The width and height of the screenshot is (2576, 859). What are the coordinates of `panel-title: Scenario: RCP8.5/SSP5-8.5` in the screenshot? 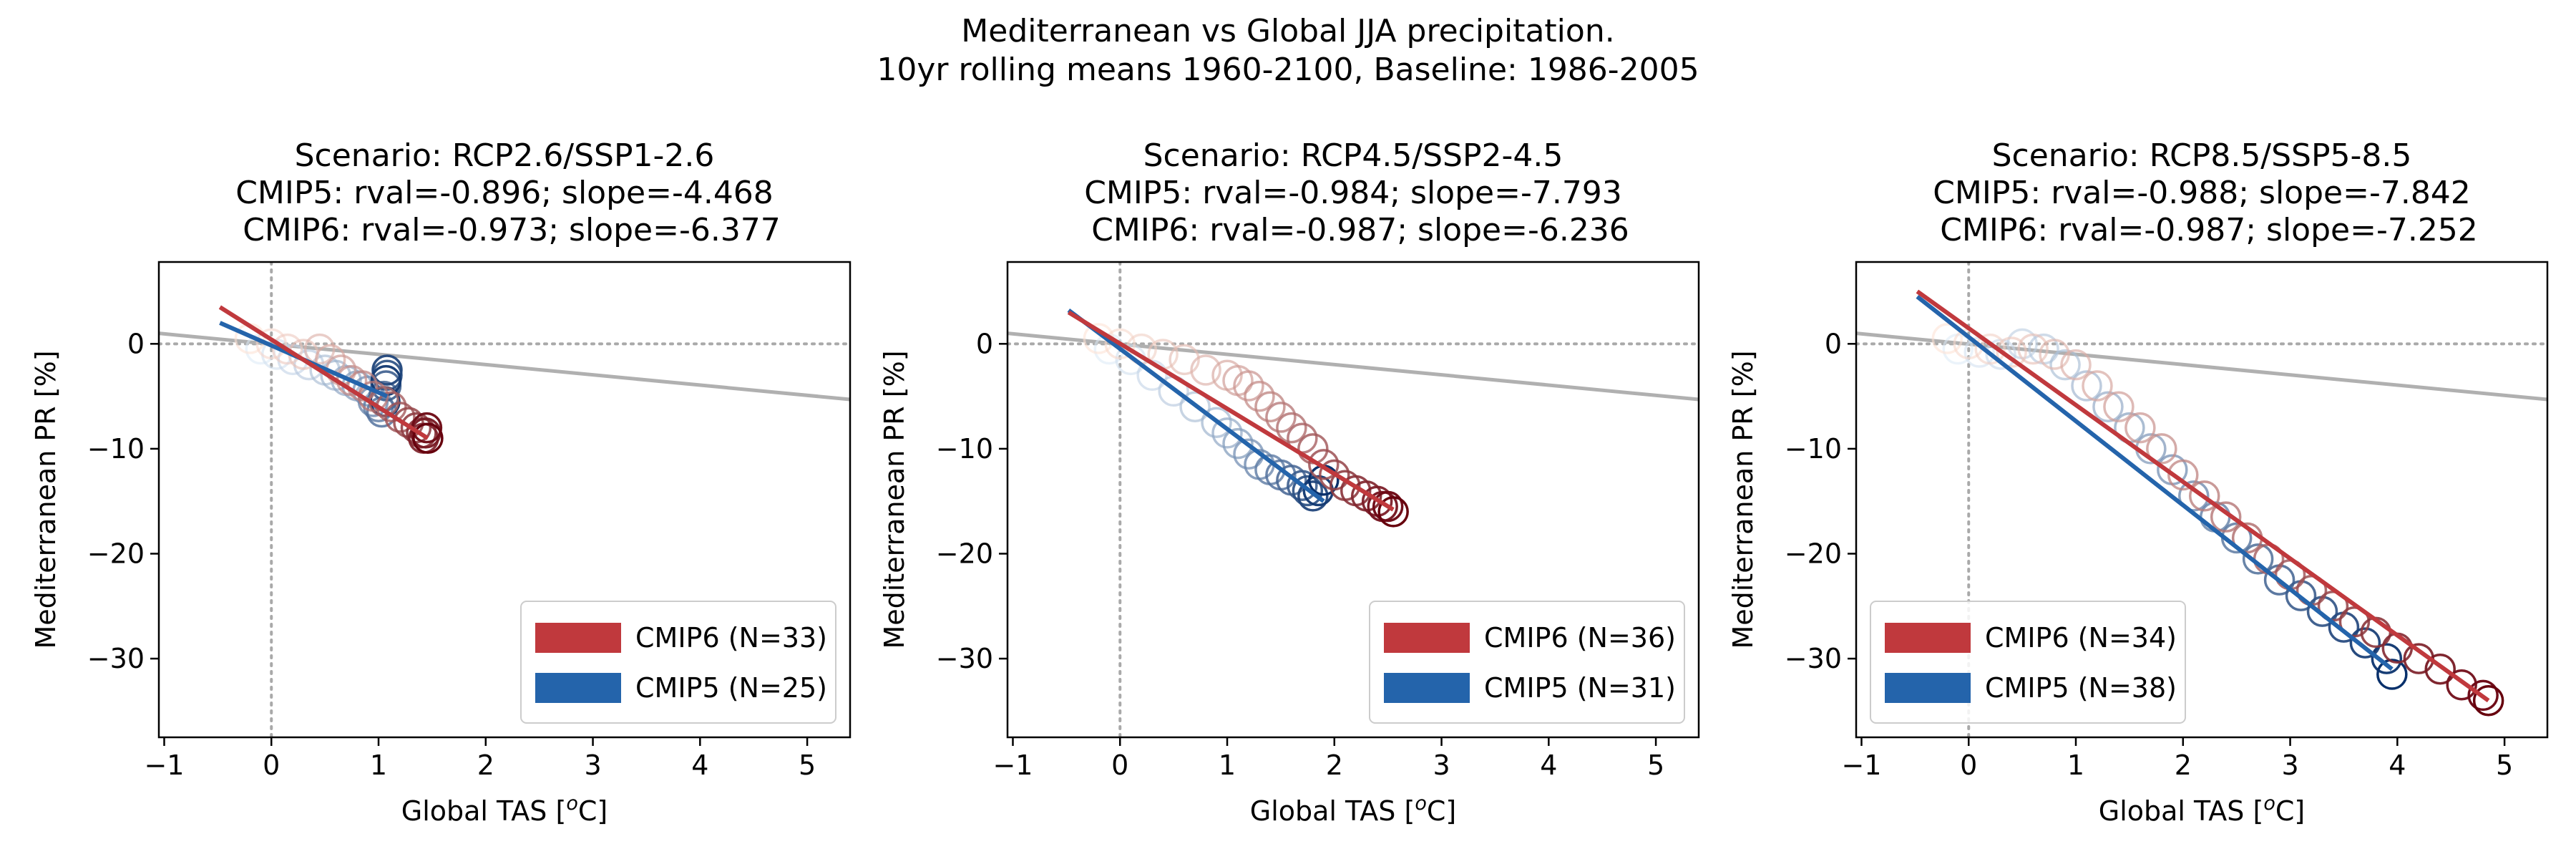 It's located at (2202, 155).